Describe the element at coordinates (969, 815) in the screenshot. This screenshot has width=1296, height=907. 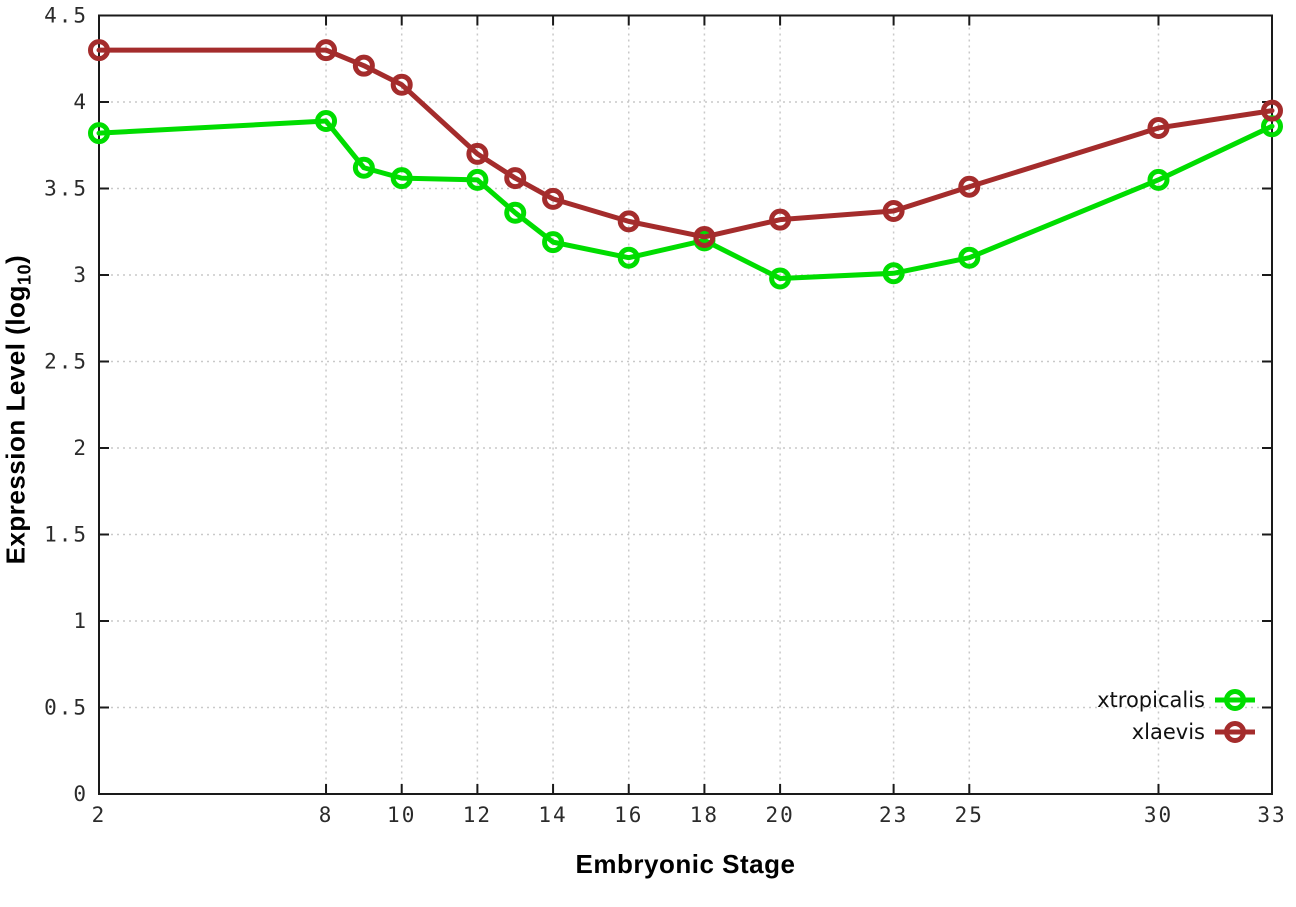
I see `x-tick-label: 25` at that location.